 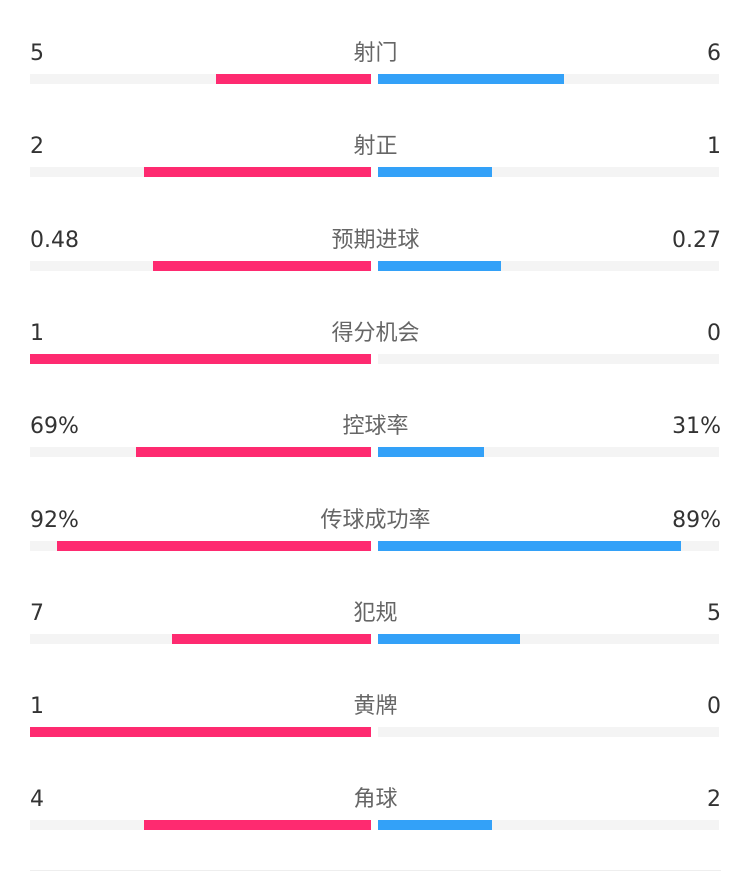 I want to click on home-value: 5, so click(x=37, y=53).